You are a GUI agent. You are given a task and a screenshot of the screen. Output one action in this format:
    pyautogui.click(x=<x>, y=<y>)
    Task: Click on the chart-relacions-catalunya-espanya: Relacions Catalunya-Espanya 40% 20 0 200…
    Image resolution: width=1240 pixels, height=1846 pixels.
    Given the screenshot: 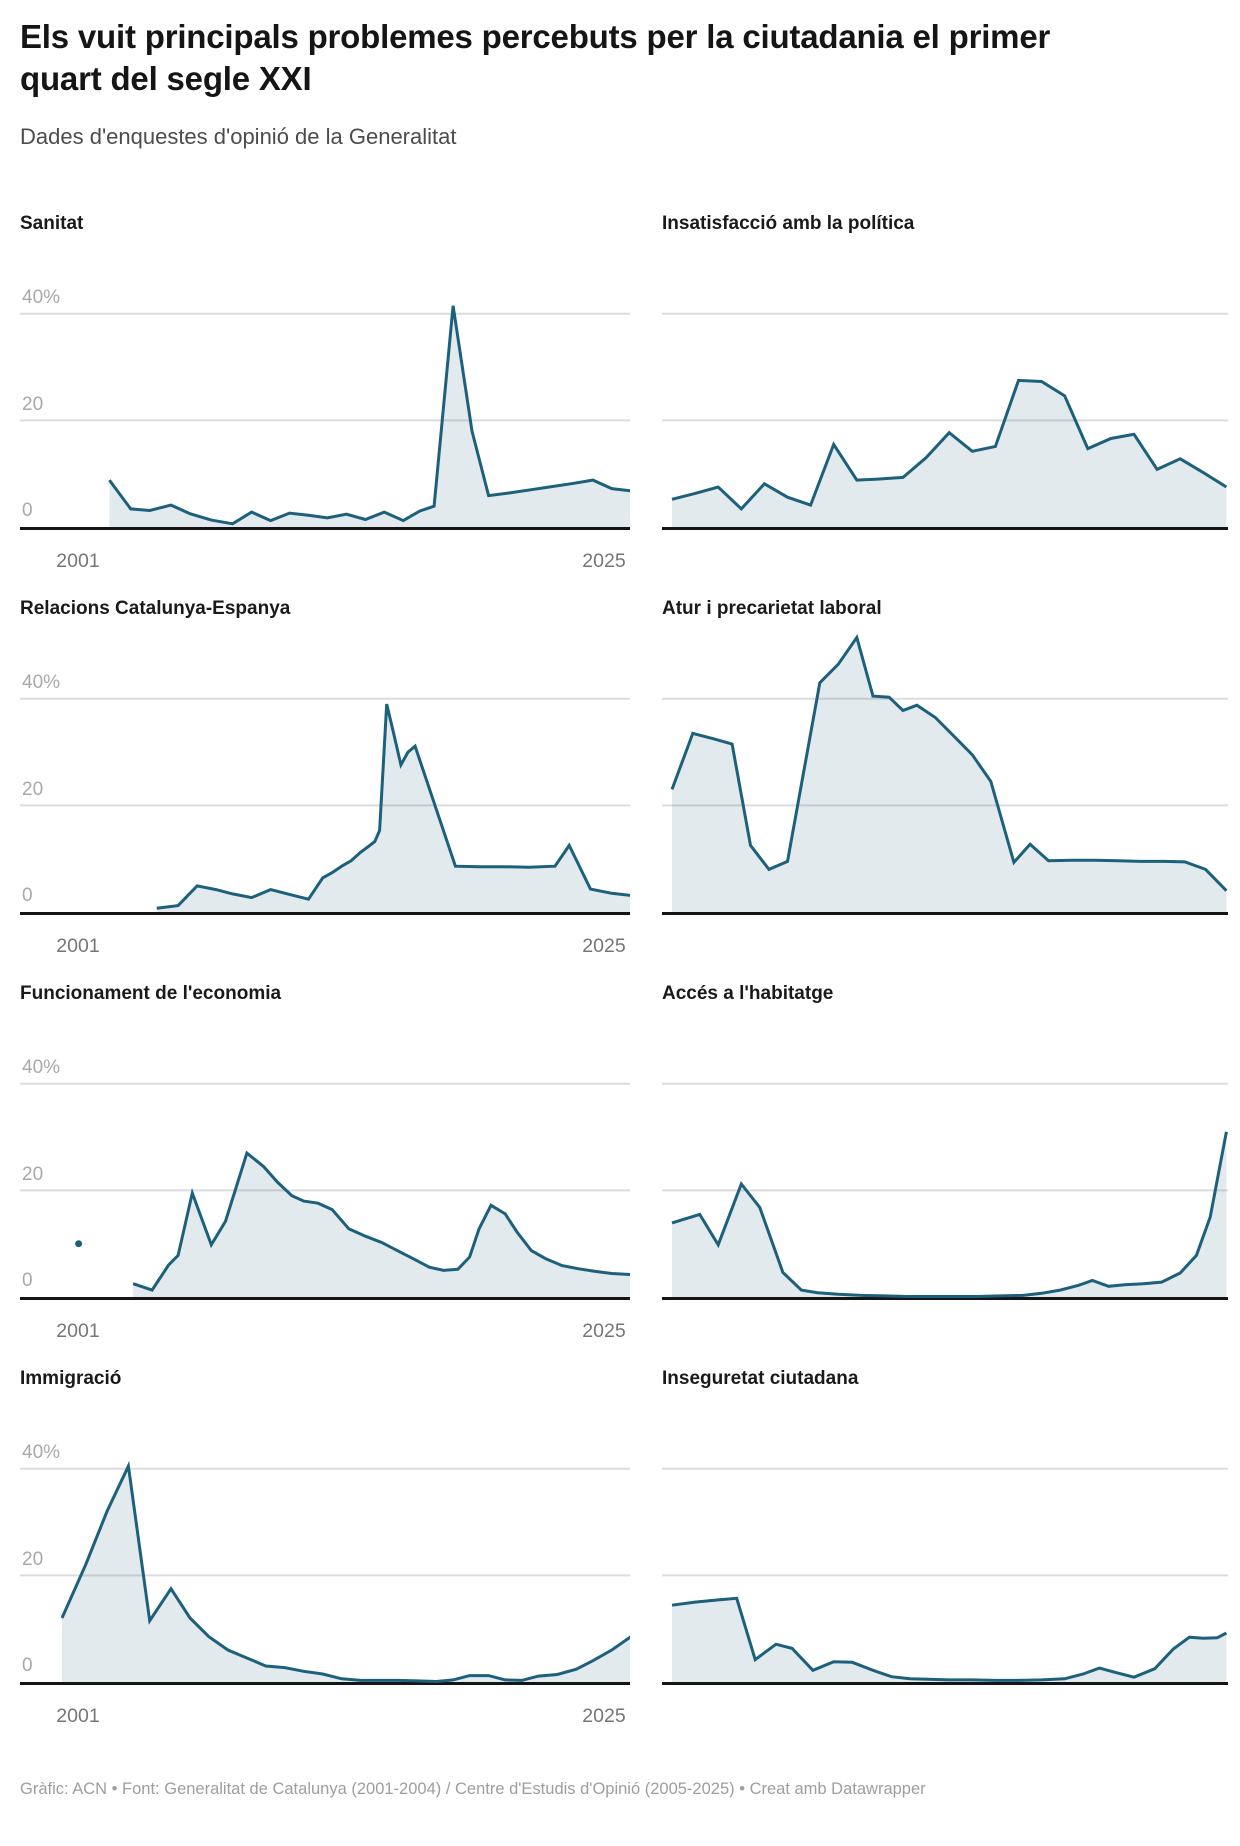 What is the action you would take?
    pyautogui.click(x=325, y=779)
    